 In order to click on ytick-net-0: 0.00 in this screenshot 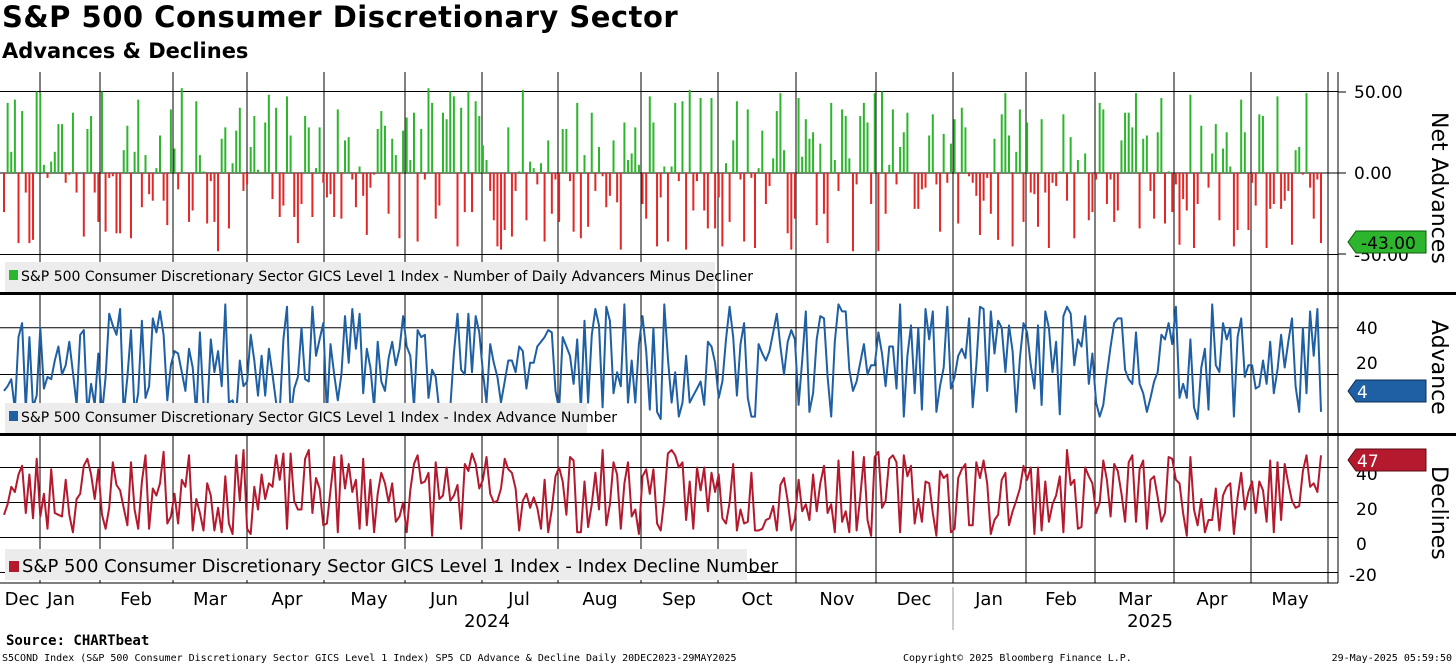, I will do `click(1373, 174)`.